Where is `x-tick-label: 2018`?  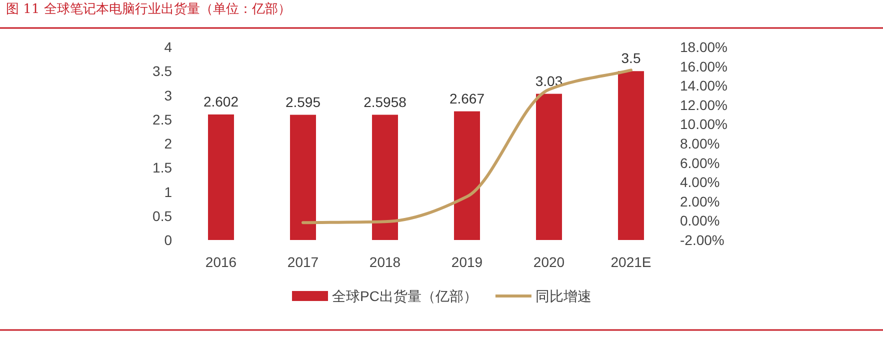 x-tick-label: 2018 is located at coordinates (385, 262).